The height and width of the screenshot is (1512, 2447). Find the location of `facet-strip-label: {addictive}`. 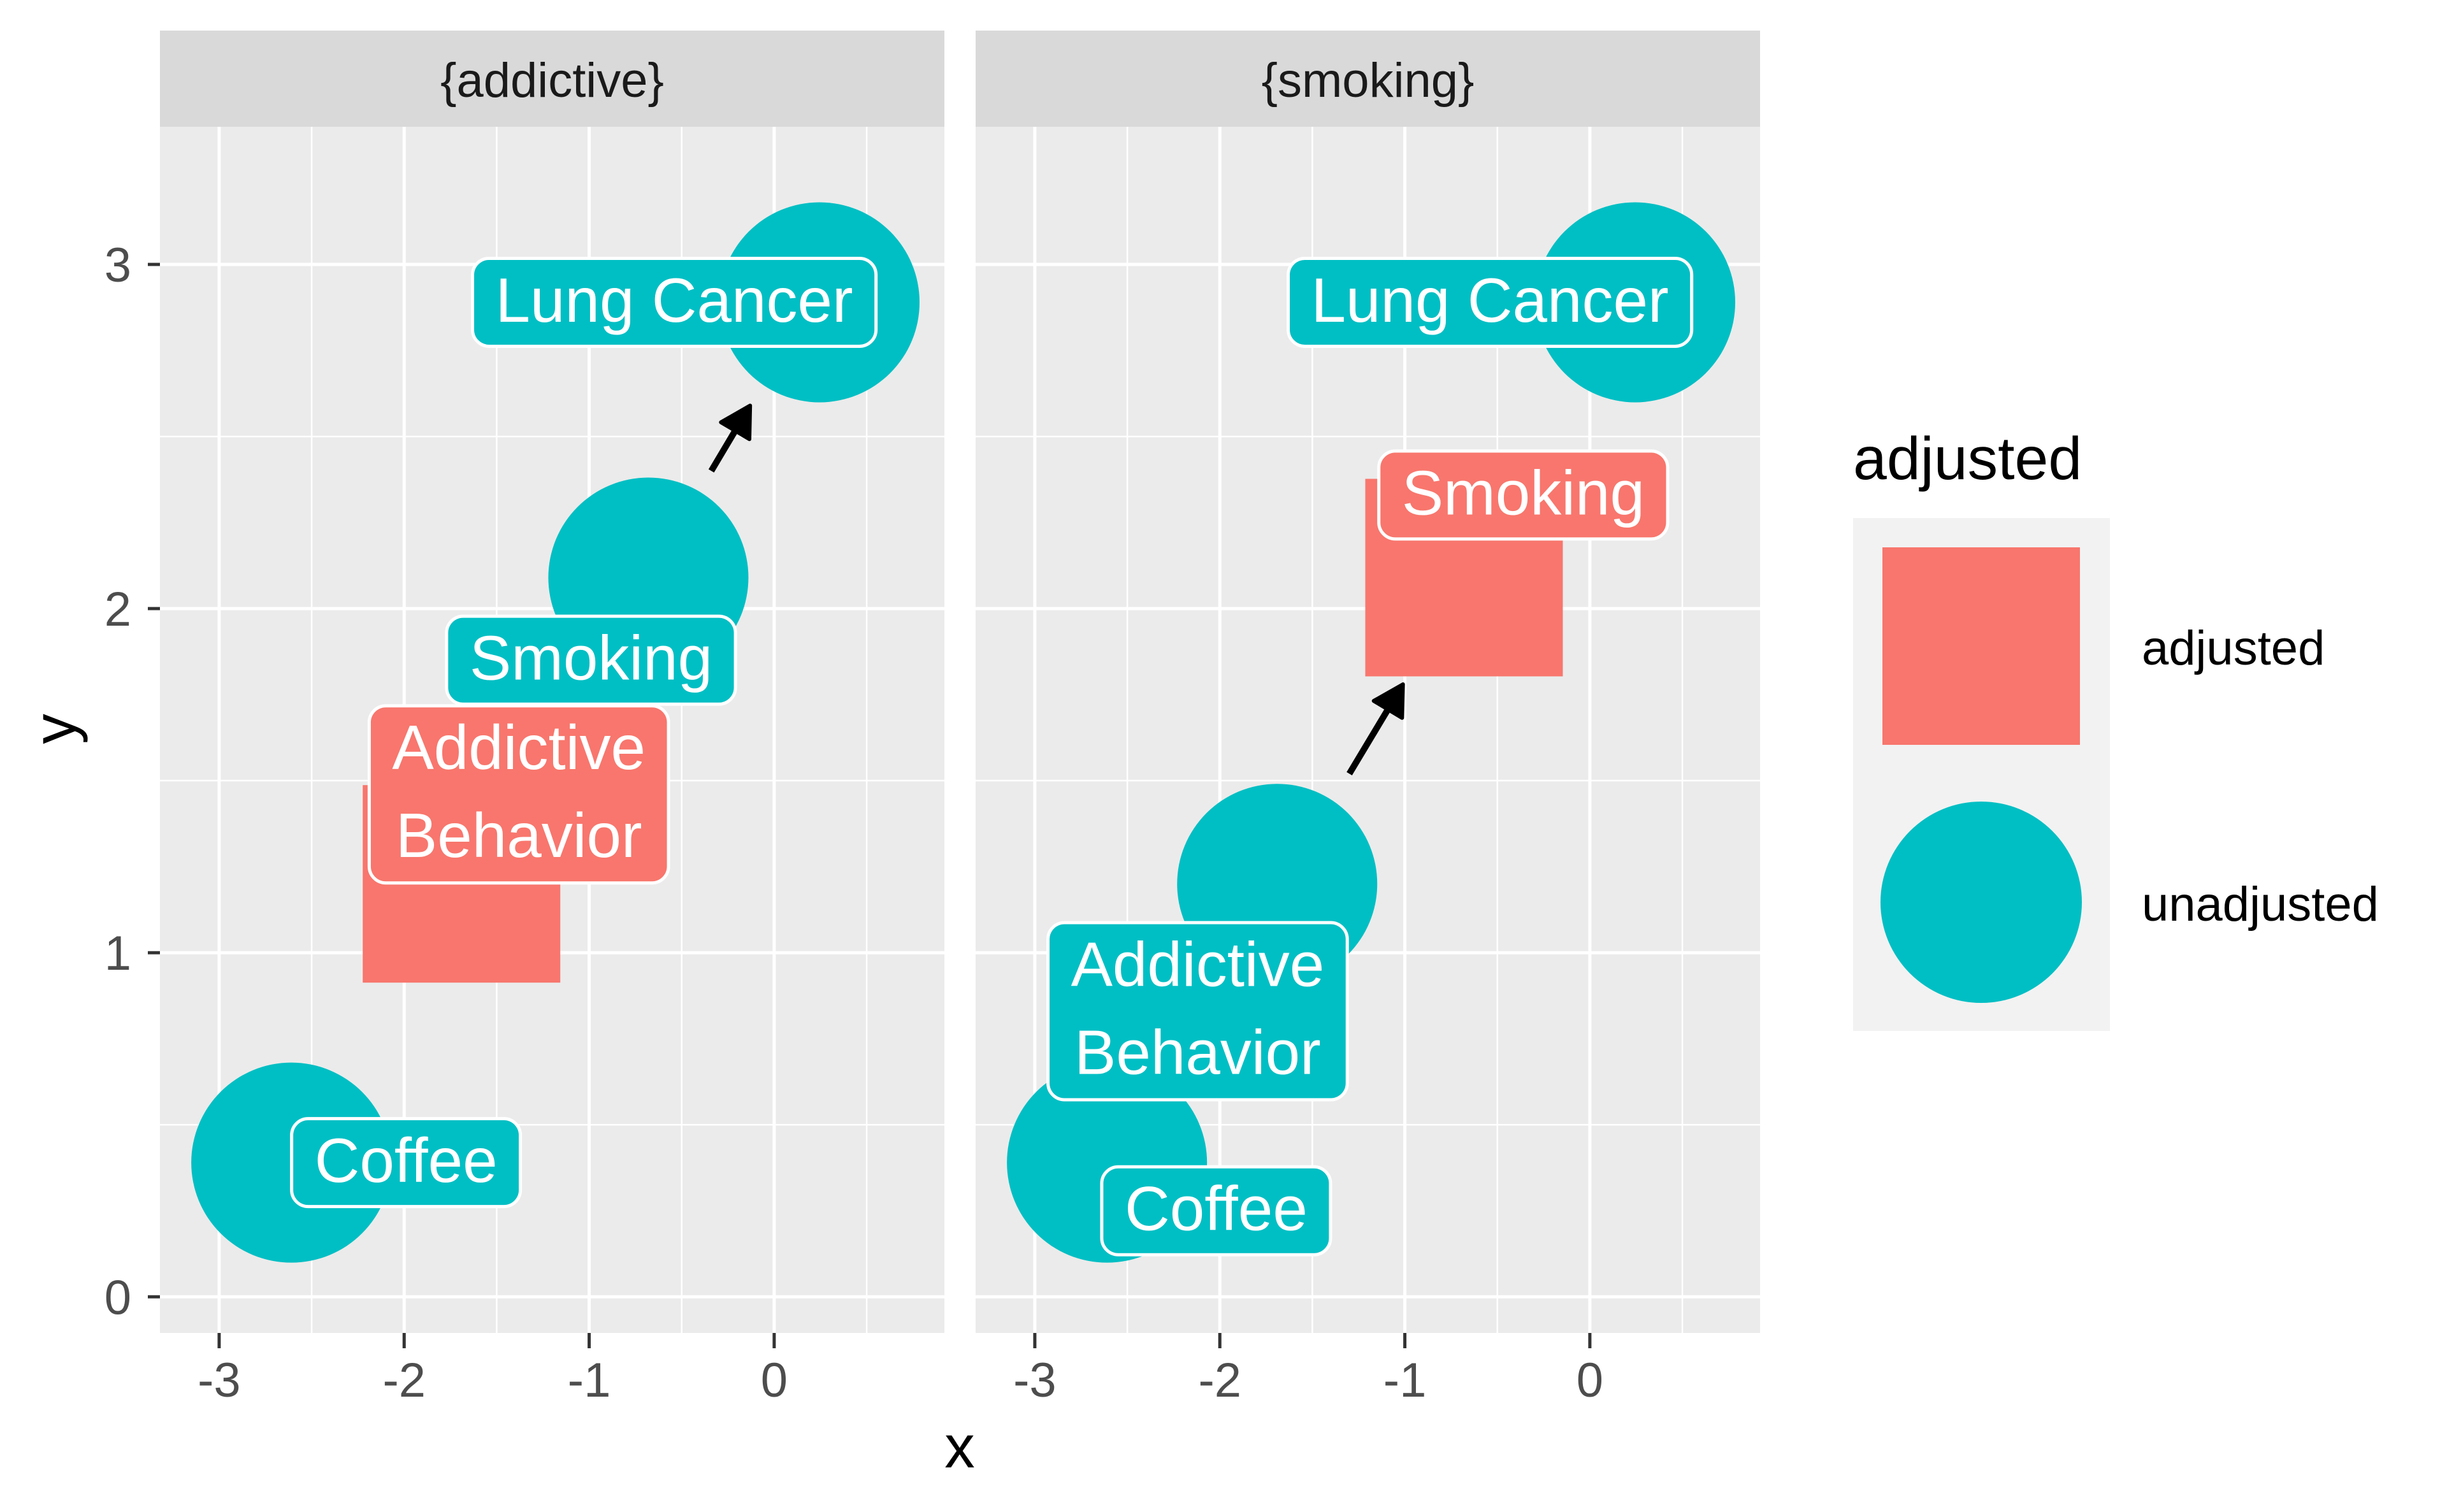

facet-strip-label: {addictive} is located at coordinates (552, 81).